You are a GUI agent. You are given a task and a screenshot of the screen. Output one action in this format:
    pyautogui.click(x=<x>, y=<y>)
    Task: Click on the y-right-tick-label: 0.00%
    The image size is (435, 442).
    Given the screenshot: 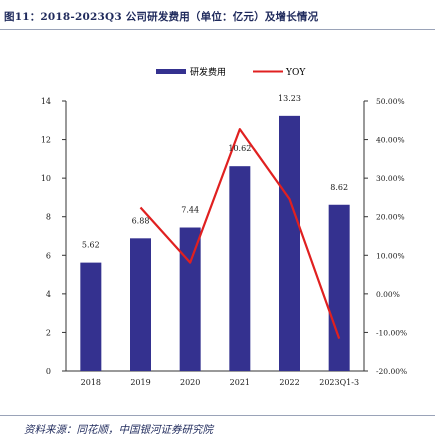 What is the action you would take?
    pyautogui.click(x=388, y=294)
    